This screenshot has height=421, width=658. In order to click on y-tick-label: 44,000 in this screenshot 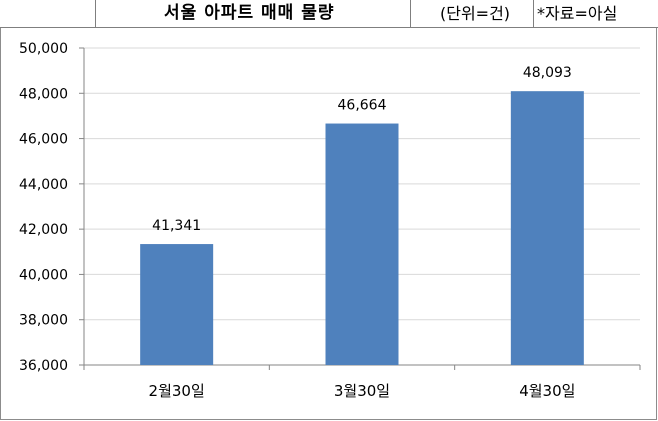, I will do `click(43, 185)`.